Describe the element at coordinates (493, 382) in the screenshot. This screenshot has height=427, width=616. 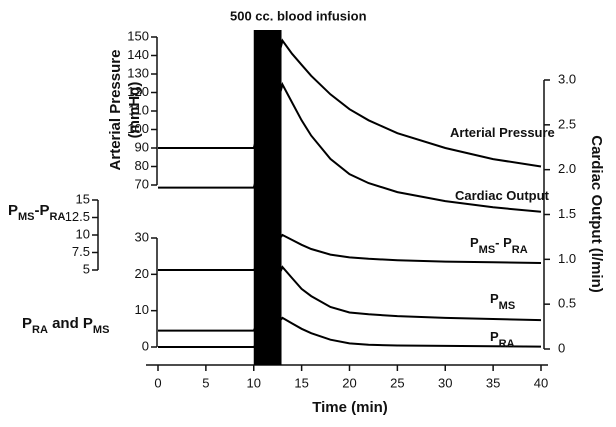
I see `x-tick-label: 35` at that location.